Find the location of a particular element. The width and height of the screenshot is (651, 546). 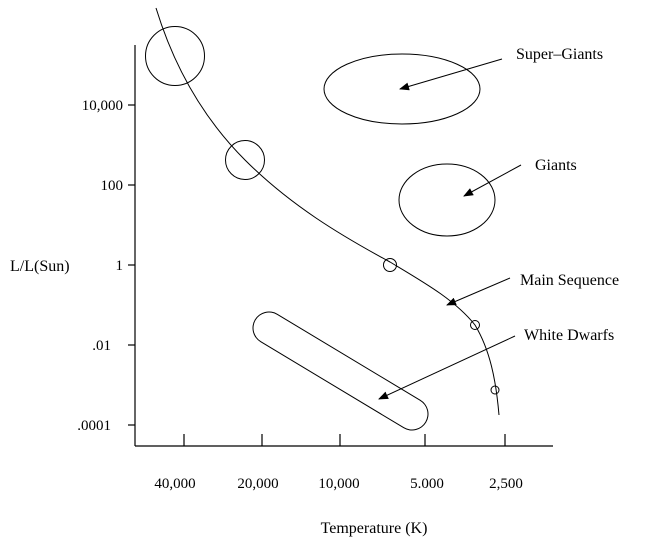

white-dwarfs-label: White Dwarfs is located at coordinates (569, 335).